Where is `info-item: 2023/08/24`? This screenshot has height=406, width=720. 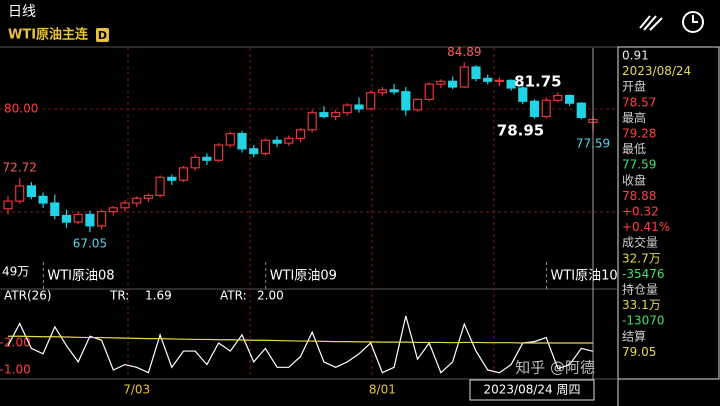 info-item: 2023/08/24 is located at coordinates (656, 71).